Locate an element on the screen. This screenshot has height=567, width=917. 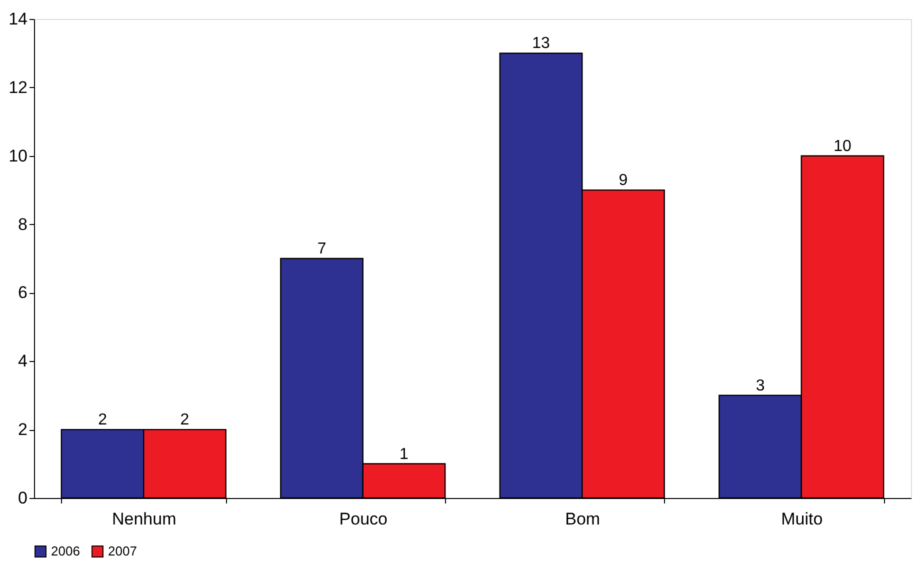
y-tick-label: 14 is located at coordinates (18, 19).